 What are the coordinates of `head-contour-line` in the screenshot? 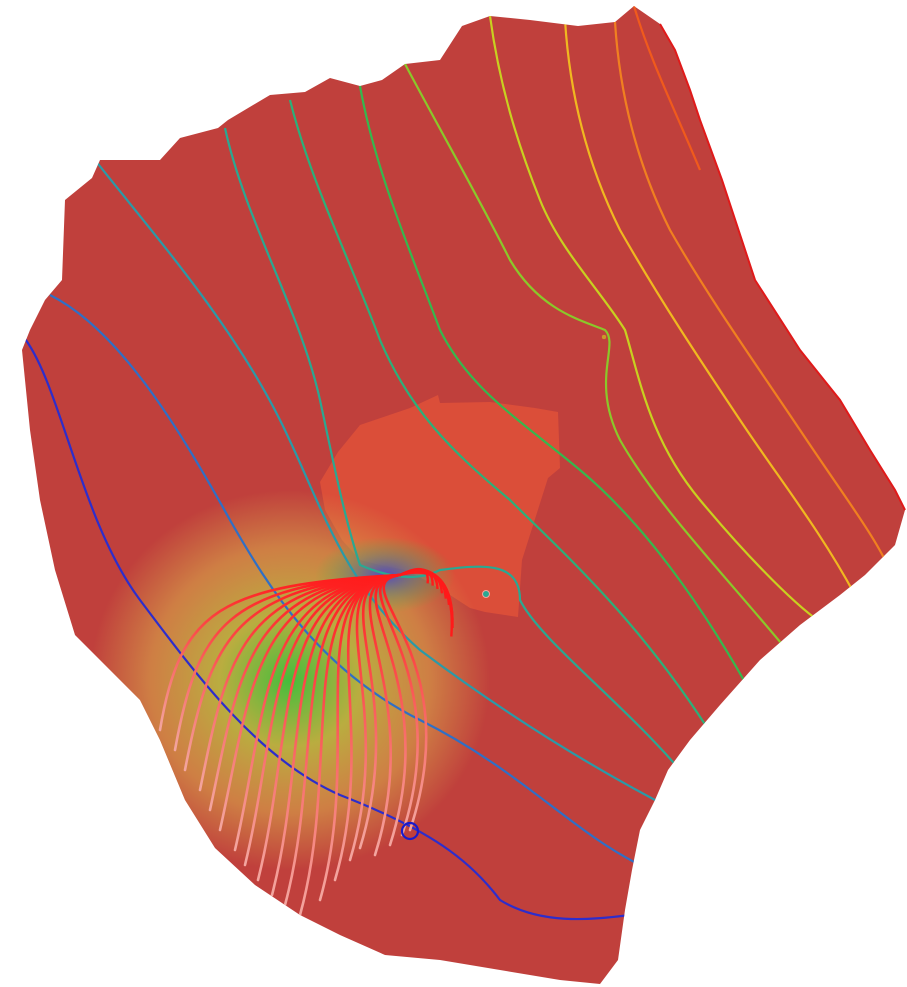 It's located at (667, 88).